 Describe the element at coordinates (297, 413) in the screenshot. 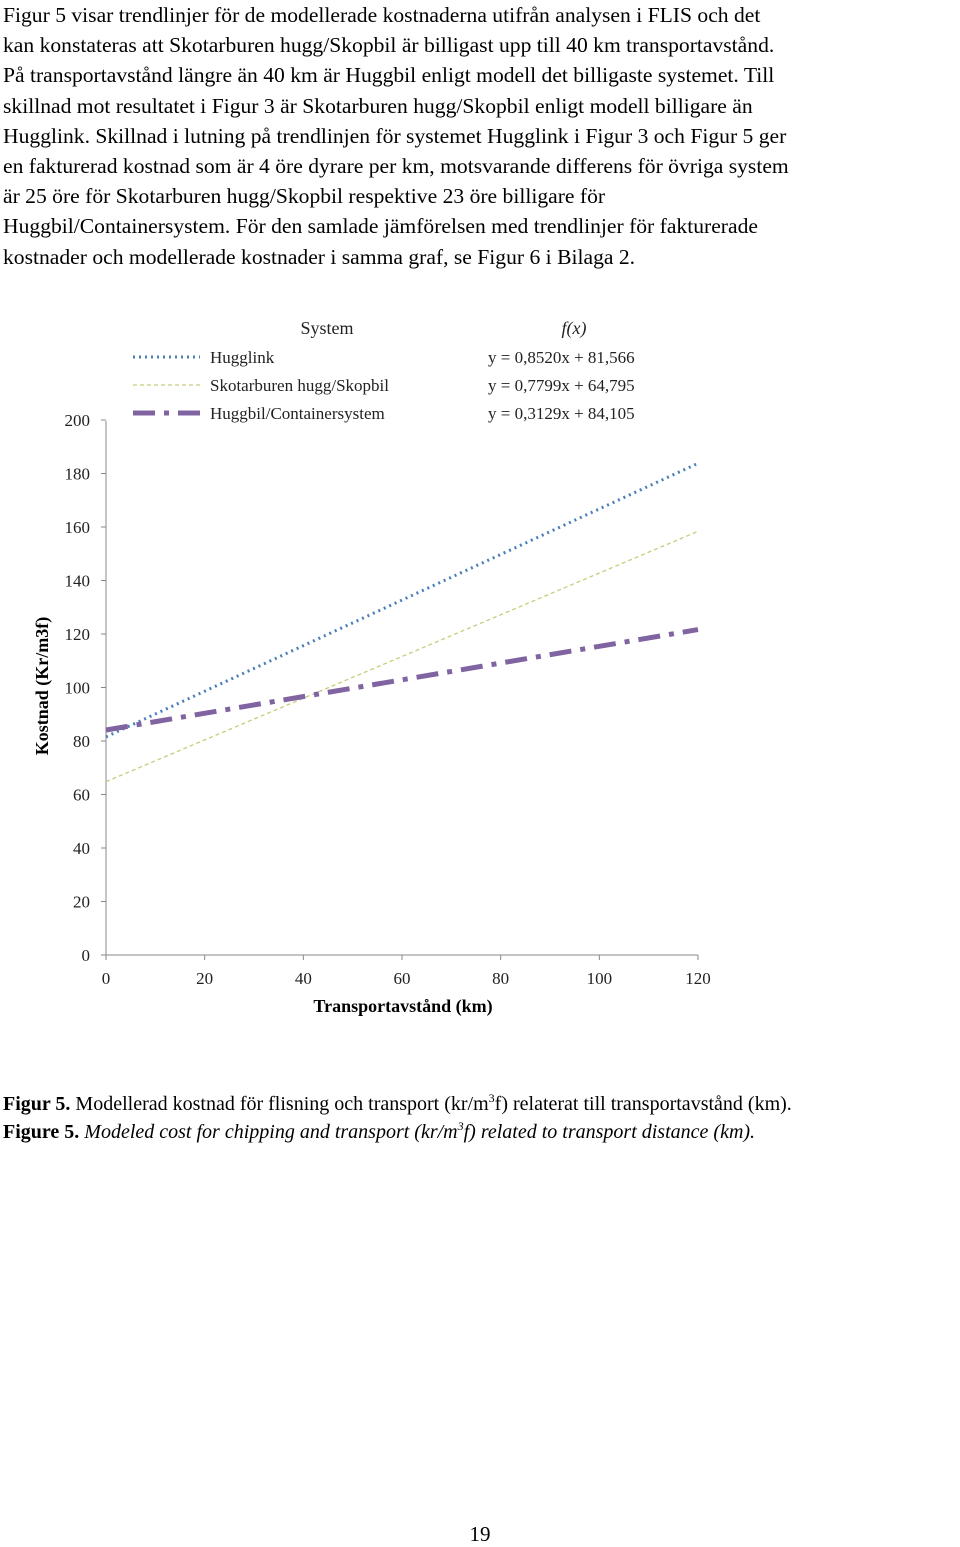

I see `legend-series-name: Huggbil/Containersystem` at that location.